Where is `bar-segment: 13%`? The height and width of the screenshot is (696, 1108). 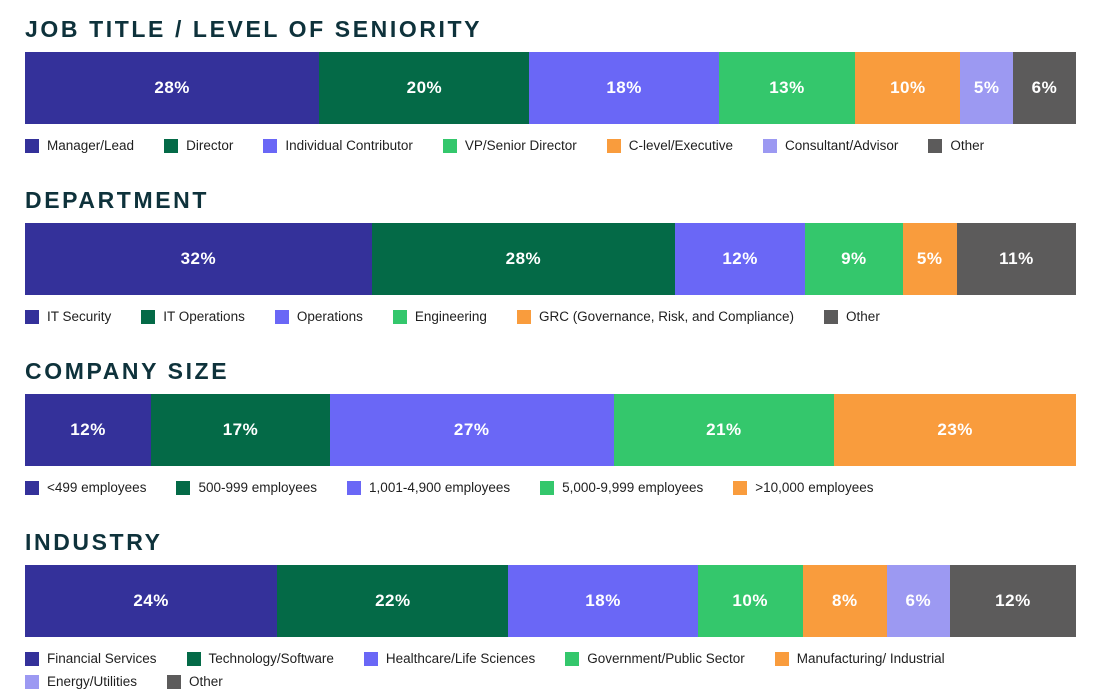 bar-segment: 13% is located at coordinates (787, 87).